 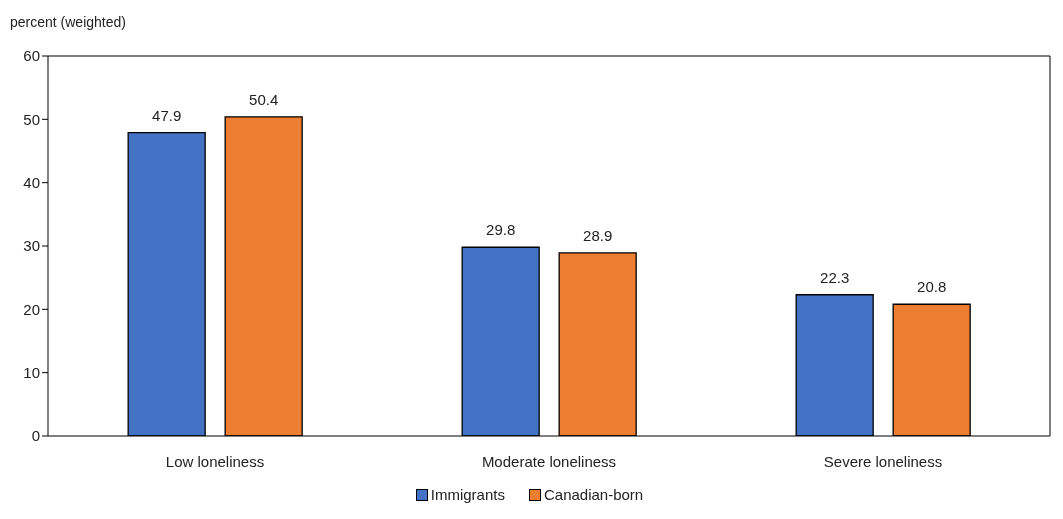 What do you see at coordinates (167, 115) in the screenshot?
I see `data-label: 47.9` at bounding box center [167, 115].